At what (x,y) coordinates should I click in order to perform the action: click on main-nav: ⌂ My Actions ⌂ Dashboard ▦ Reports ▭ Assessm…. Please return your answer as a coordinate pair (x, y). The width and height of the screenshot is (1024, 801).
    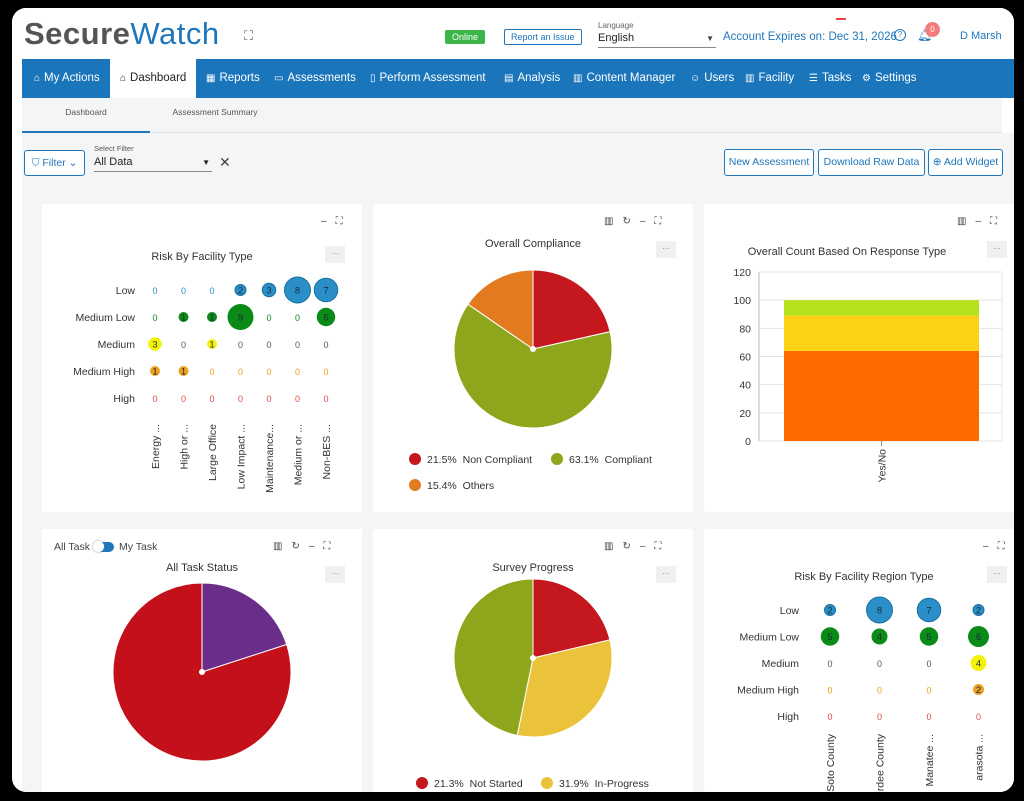
    Looking at the image, I should click on (518, 78).